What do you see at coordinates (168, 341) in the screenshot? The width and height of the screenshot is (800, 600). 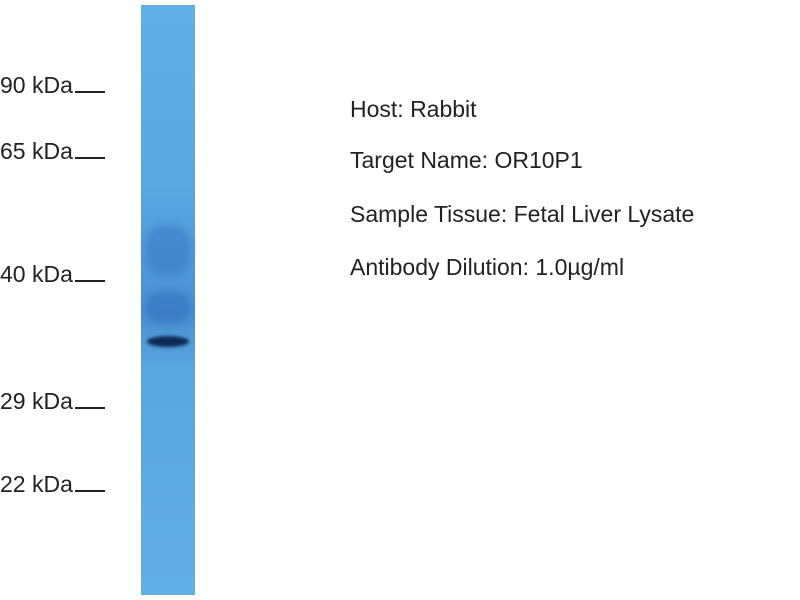 I see `main-band` at bounding box center [168, 341].